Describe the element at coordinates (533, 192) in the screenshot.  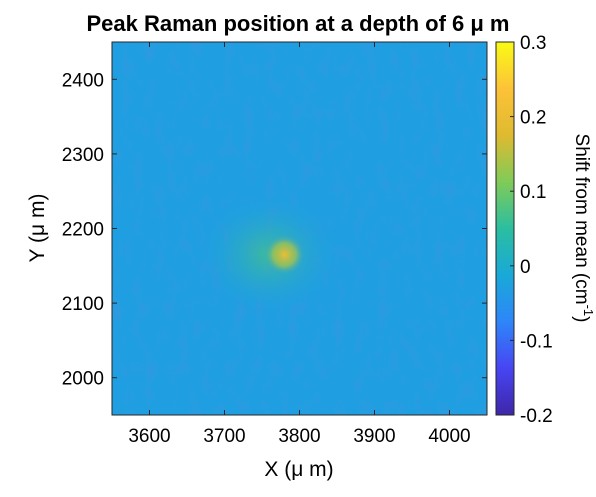
I see `colorbar-tick-label: 0.1` at that location.